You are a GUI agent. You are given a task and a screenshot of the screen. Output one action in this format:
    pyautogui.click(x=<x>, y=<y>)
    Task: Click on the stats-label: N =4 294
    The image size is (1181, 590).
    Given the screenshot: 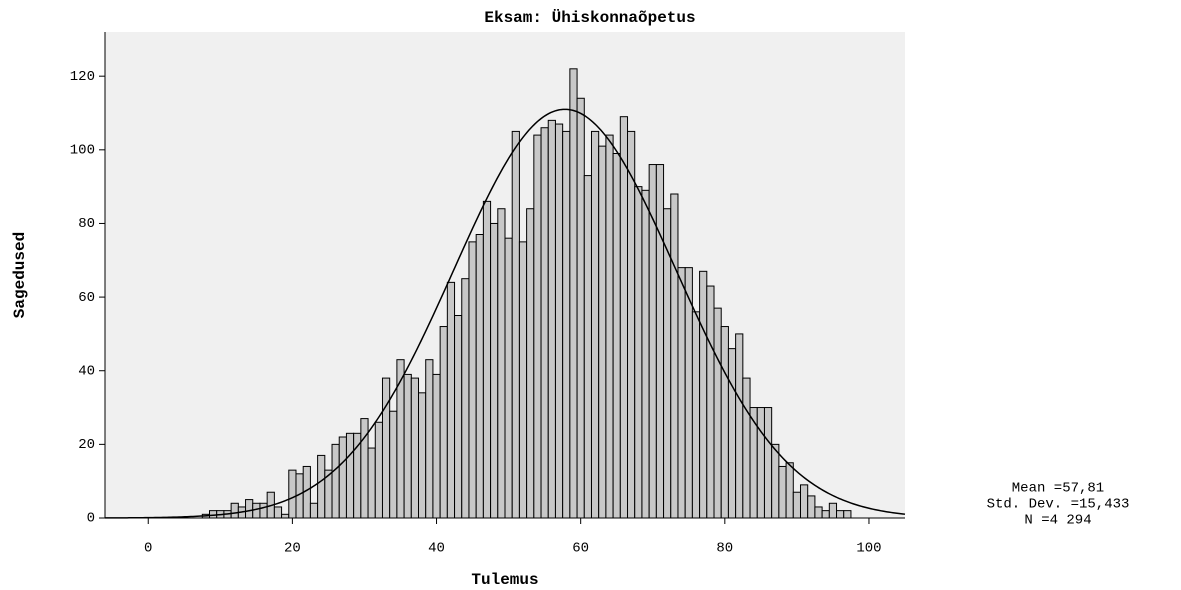 What is the action you would take?
    pyautogui.click(x=1057, y=521)
    